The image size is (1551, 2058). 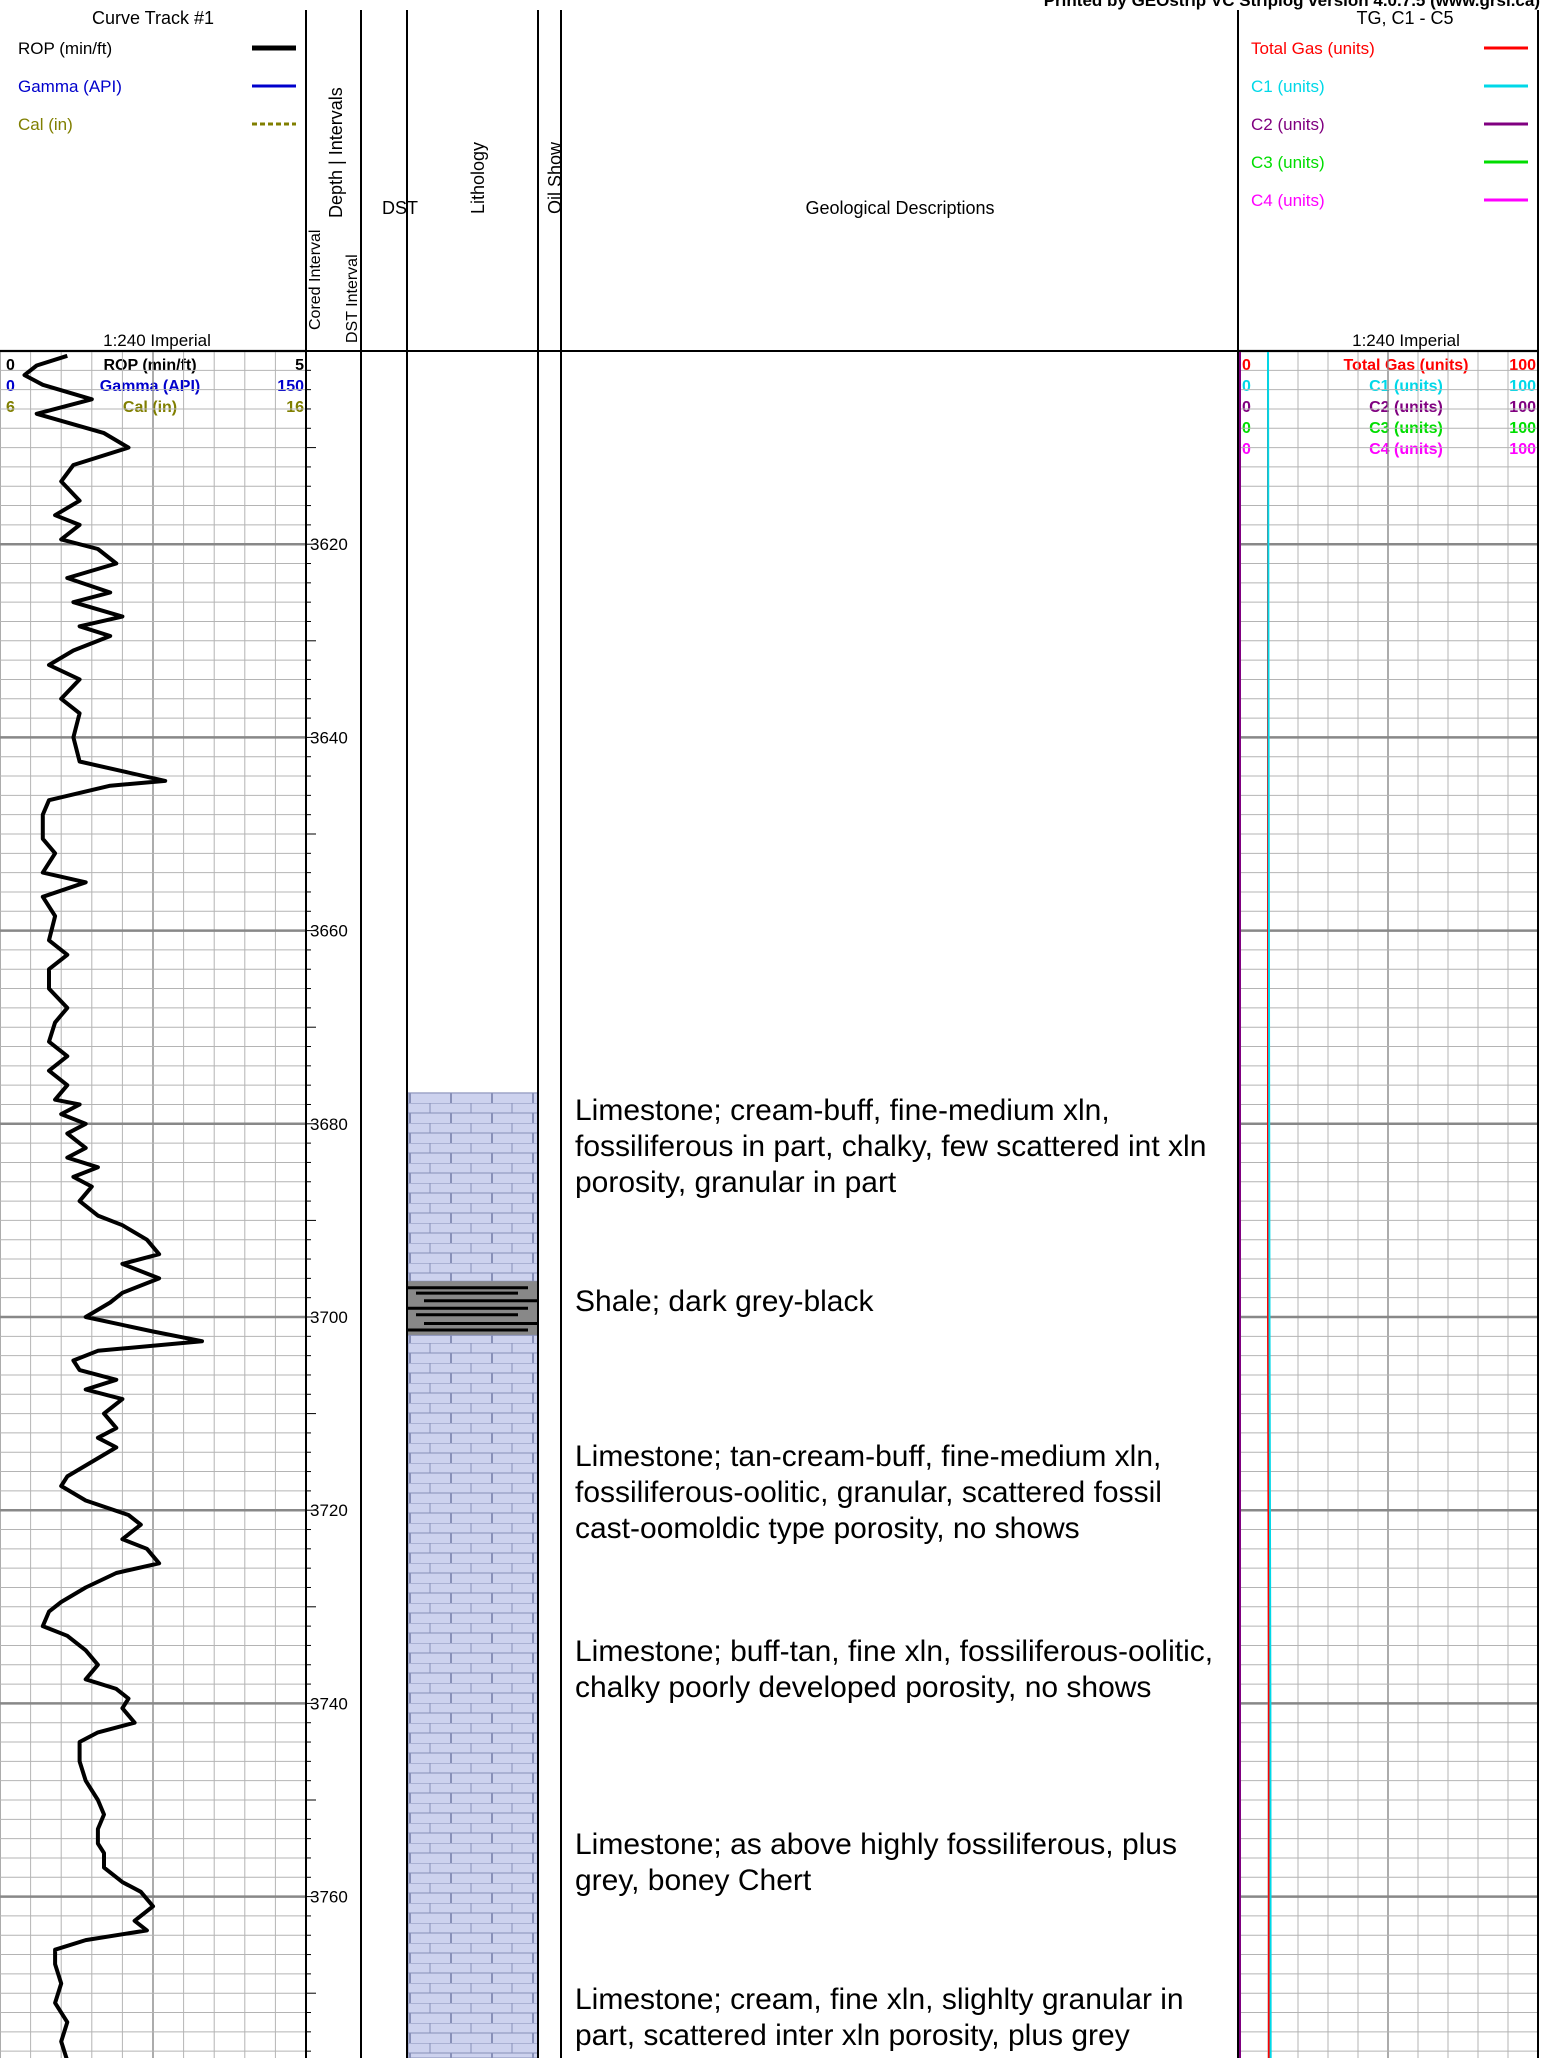 What do you see at coordinates (329, 1510) in the screenshot?
I see `depth-label: 3720` at bounding box center [329, 1510].